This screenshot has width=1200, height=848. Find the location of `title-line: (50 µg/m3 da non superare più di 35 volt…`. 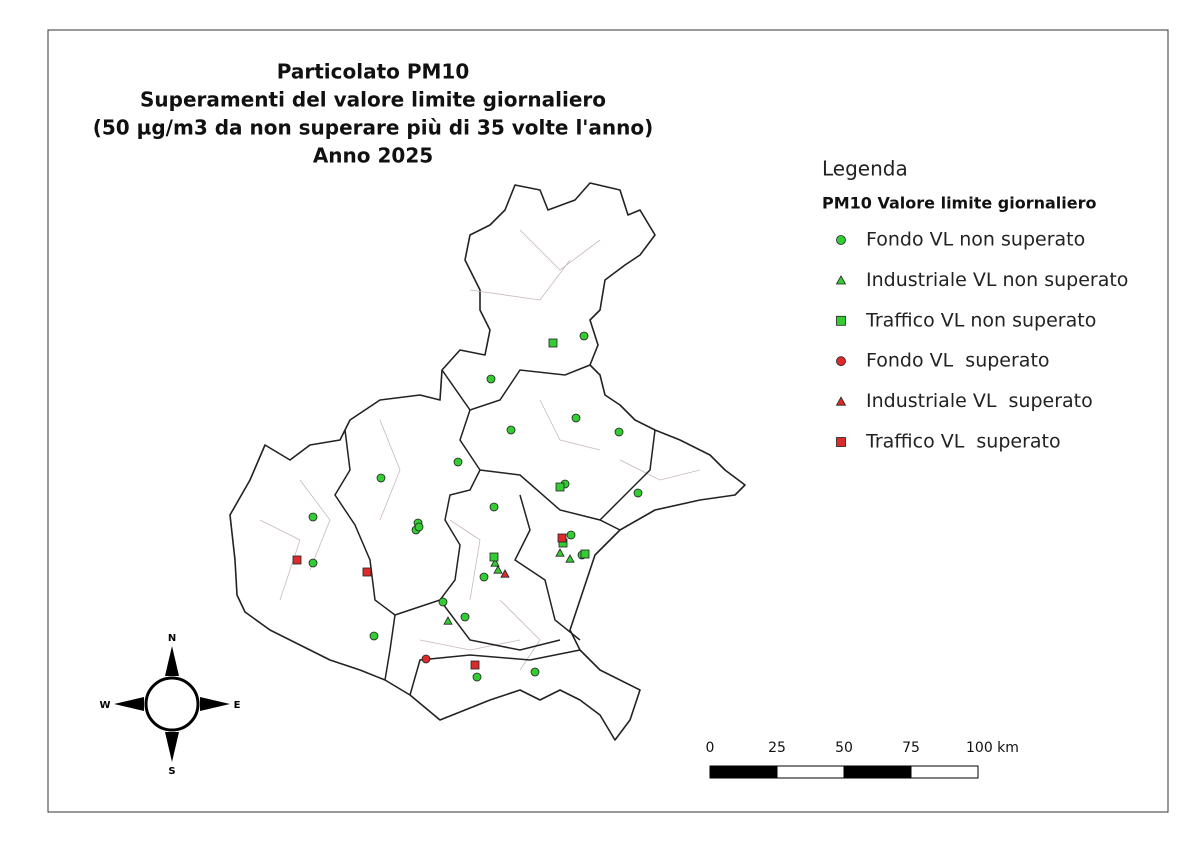

title-line: (50 µg/m3 da non superare più di 35 volt… is located at coordinates (373, 128).